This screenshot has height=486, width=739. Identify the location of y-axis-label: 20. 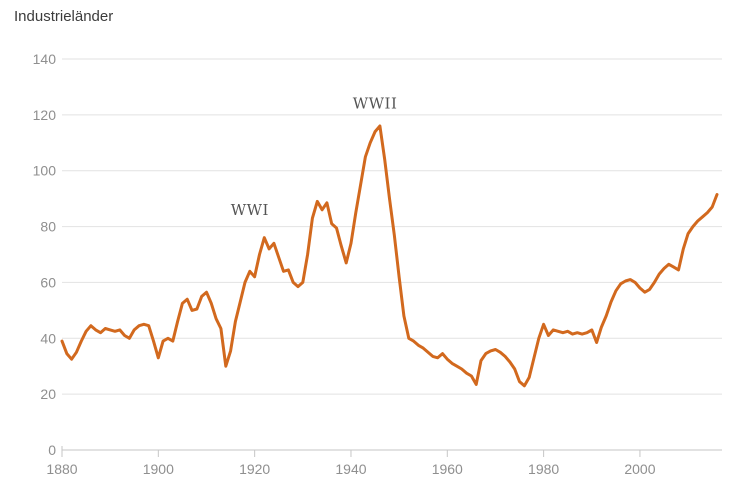
(48, 394).